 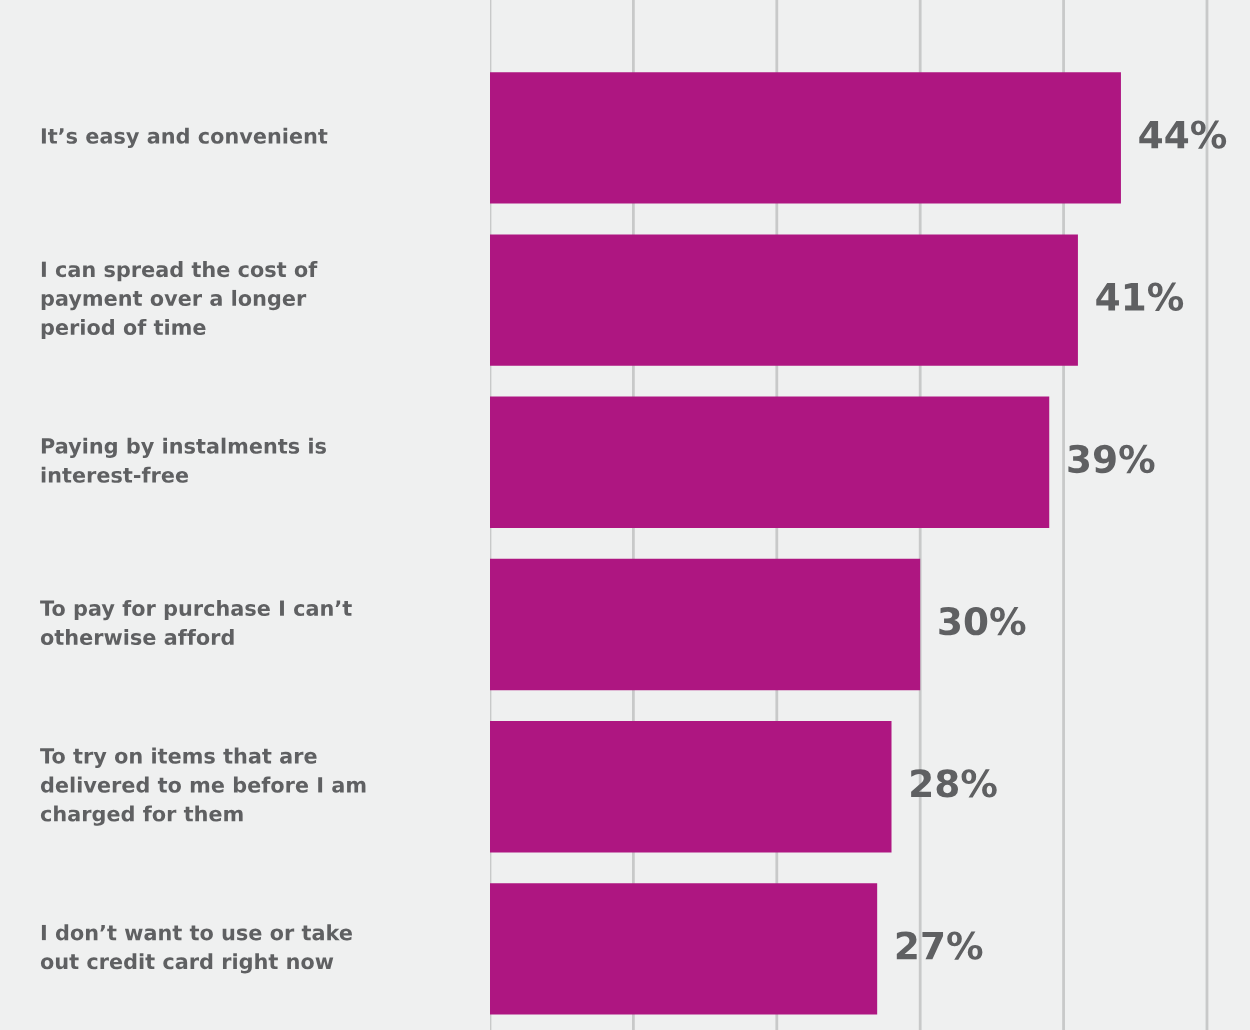 What do you see at coordinates (982, 621) in the screenshot?
I see `data-label: 30%` at bounding box center [982, 621].